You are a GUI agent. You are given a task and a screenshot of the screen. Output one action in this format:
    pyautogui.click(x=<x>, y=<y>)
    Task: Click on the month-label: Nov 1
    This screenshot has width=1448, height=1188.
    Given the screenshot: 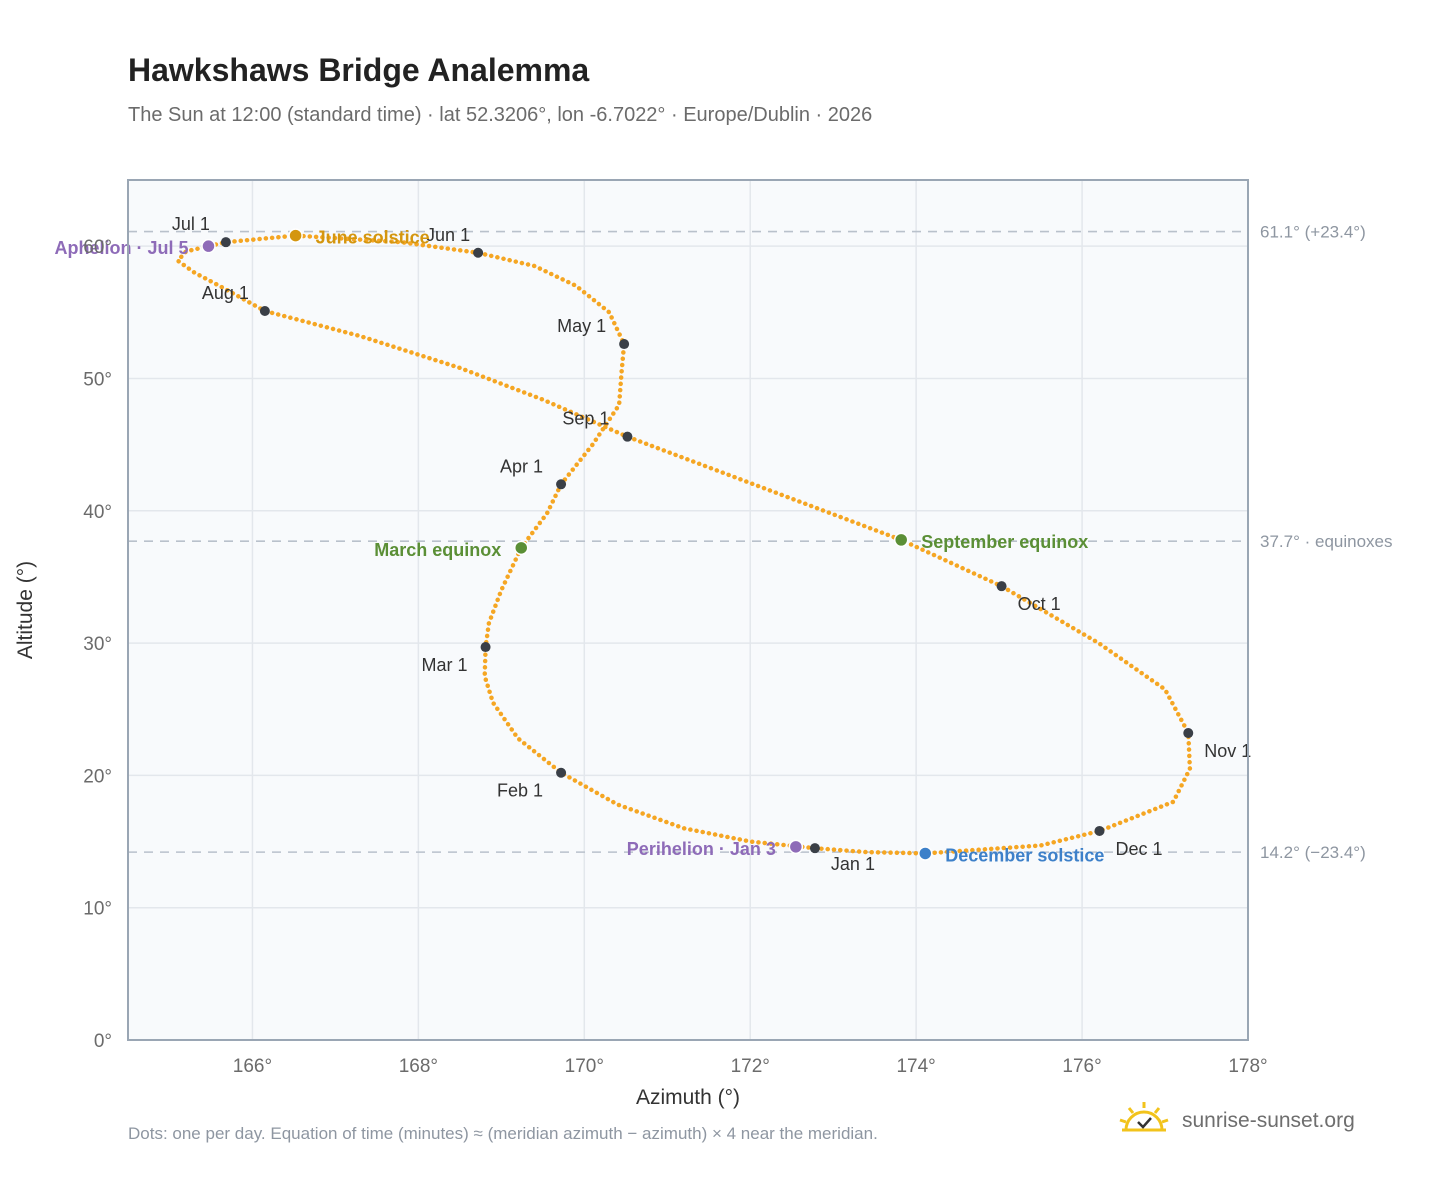 What is the action you would take?
    pyautogui.click(x=1227, y=751)
    